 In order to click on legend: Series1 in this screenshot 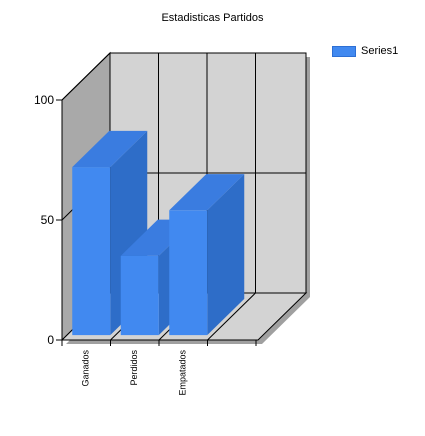, I will do `click(365, 51)`.